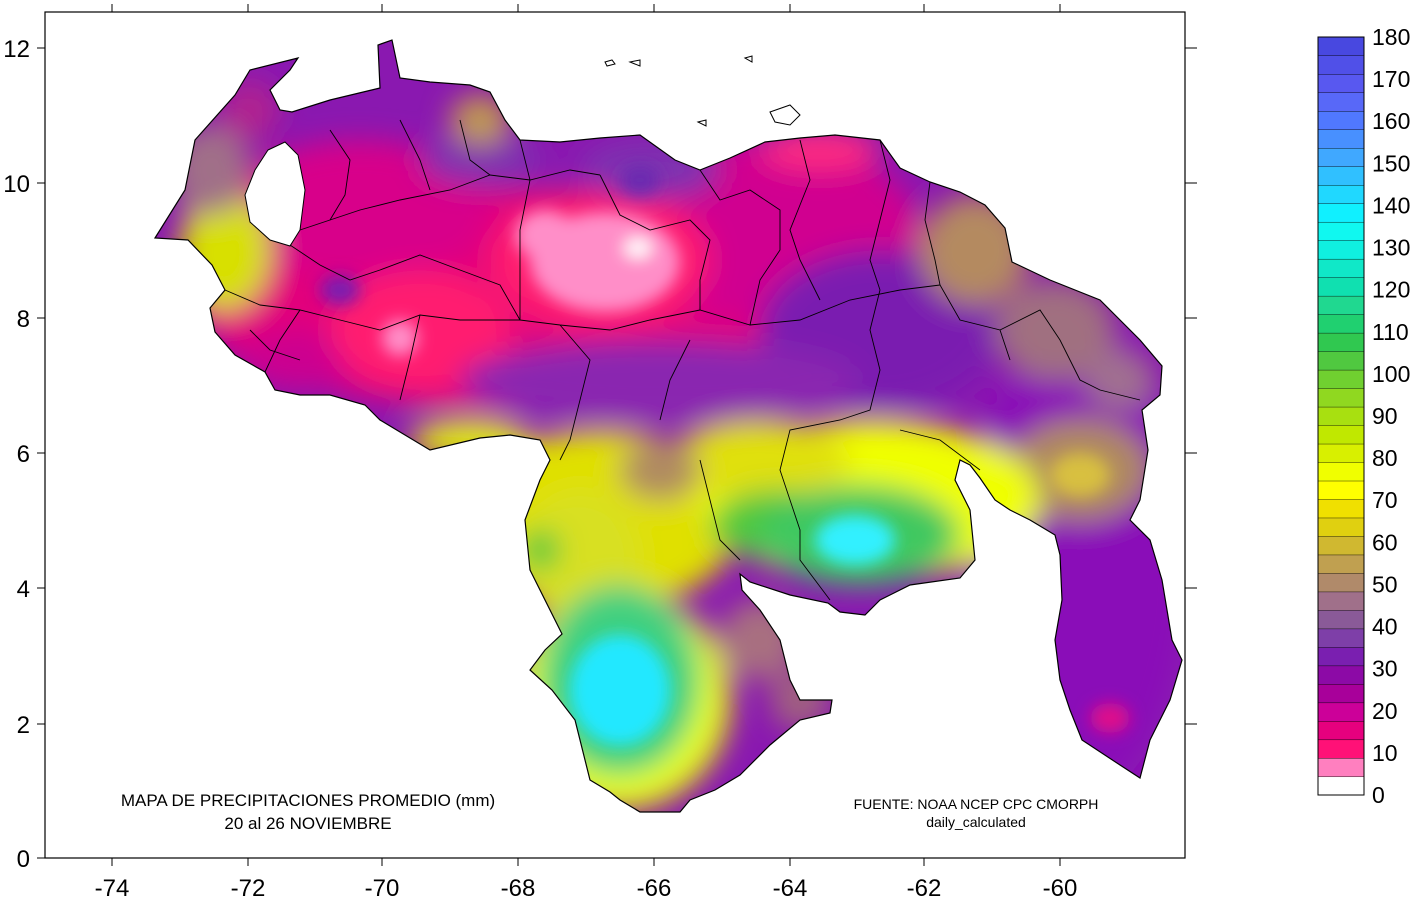  Describe the element at coordinates (976, 822) in the screenshot. I see `data-source-note: daily_calculated` at that location.